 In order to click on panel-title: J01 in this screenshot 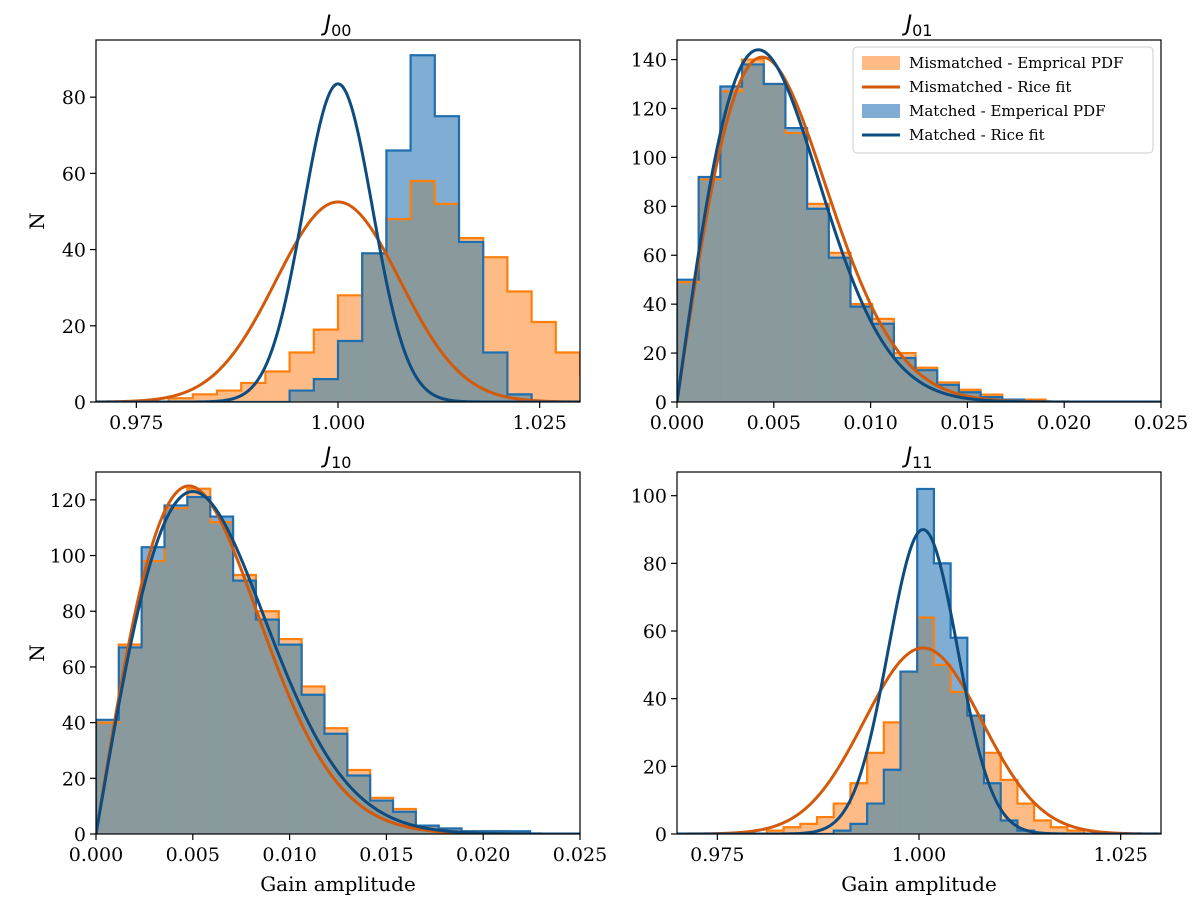, I will do `click(917, 26)`.